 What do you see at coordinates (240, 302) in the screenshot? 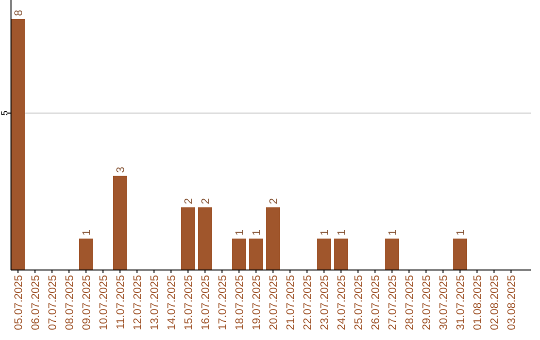
I see `x-tick-label: 18.07.2025` at bounding box center [240, 302].